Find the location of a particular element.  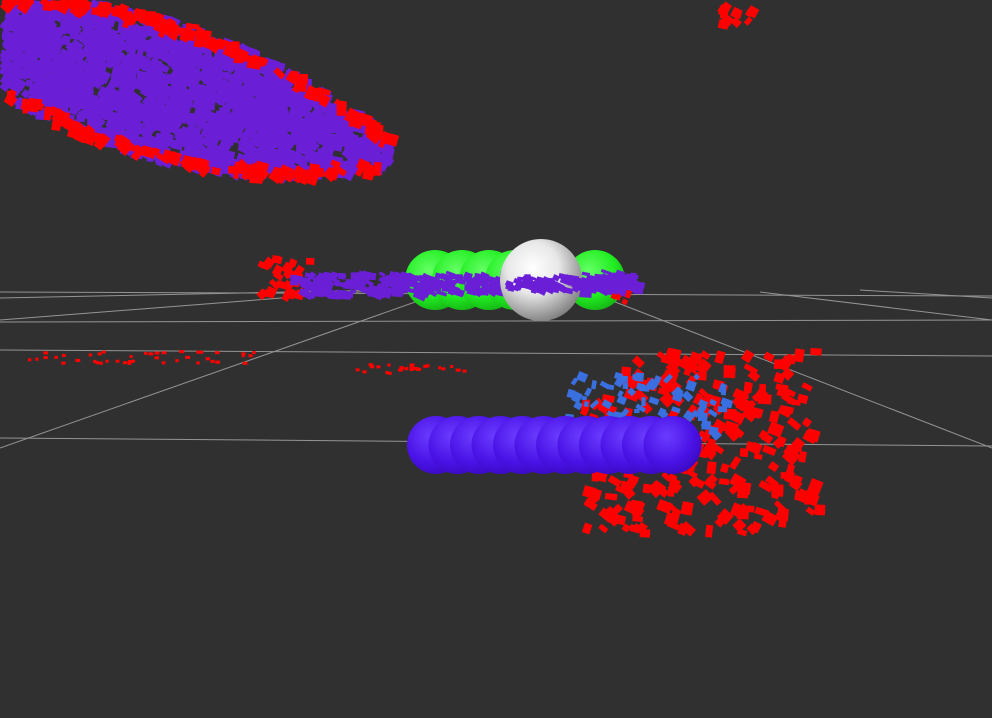

goal-spheres is located at coordinates (554, 445).